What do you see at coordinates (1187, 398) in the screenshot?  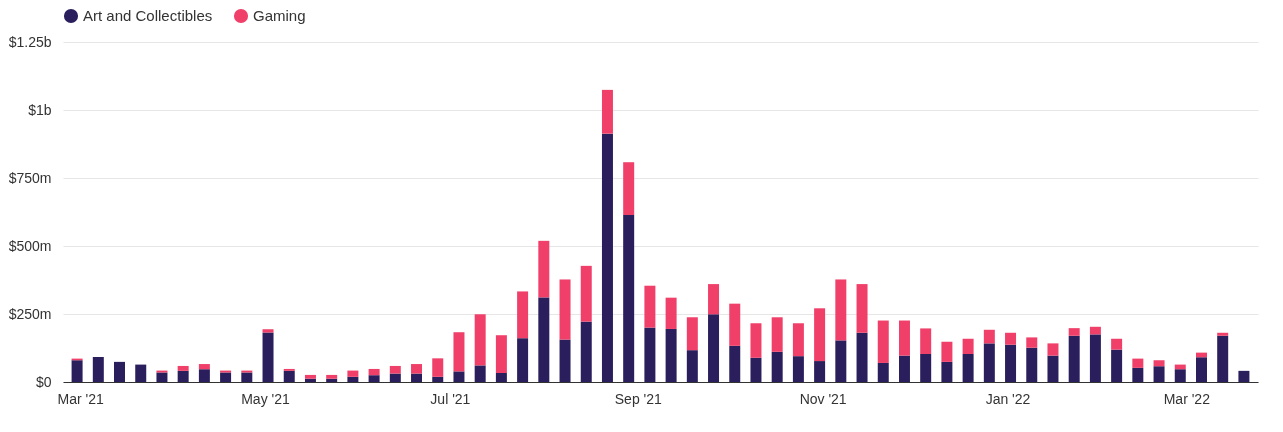 I see `x-tick-label: Mar '22` at bounding box center [1187, 398].